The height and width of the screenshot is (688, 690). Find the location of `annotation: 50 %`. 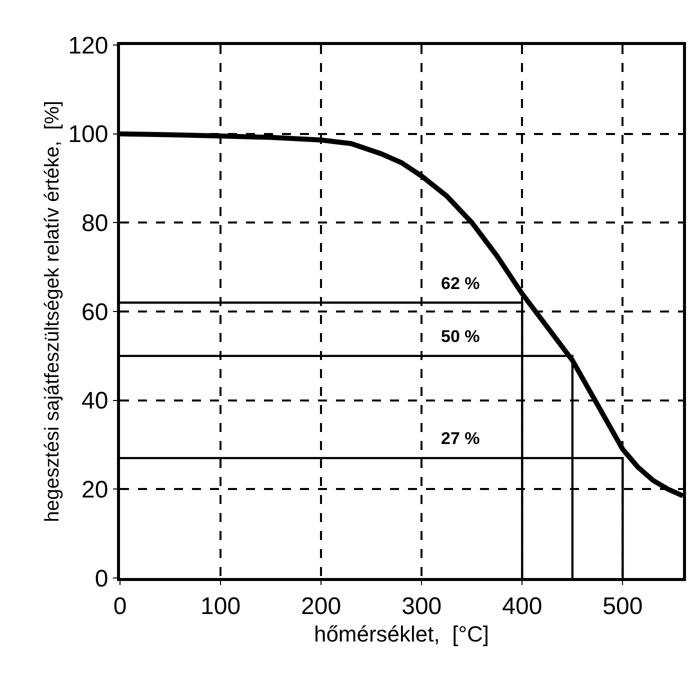

annotation: 50 % is located at coordinates (460, 336).